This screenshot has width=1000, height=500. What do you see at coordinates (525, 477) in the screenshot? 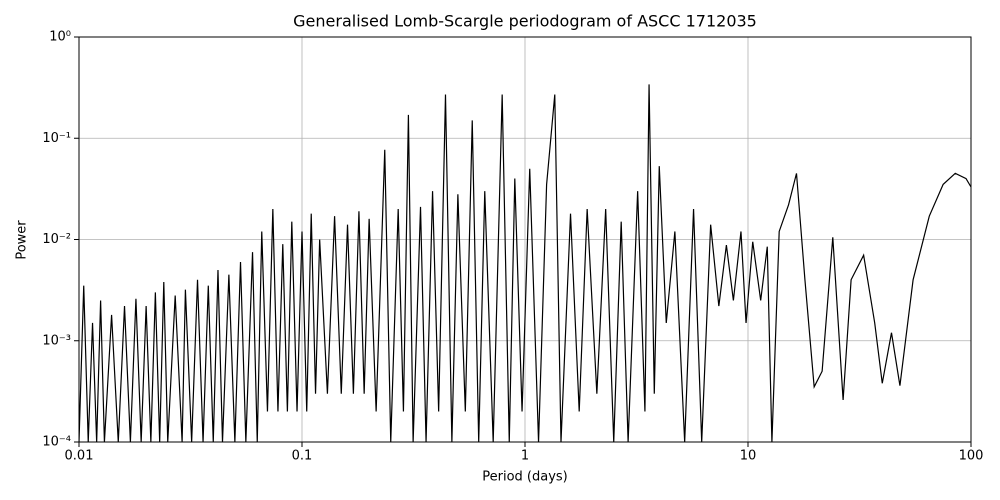
I see `x-axis-label: Period (days)` at bounding box center [525, 477].